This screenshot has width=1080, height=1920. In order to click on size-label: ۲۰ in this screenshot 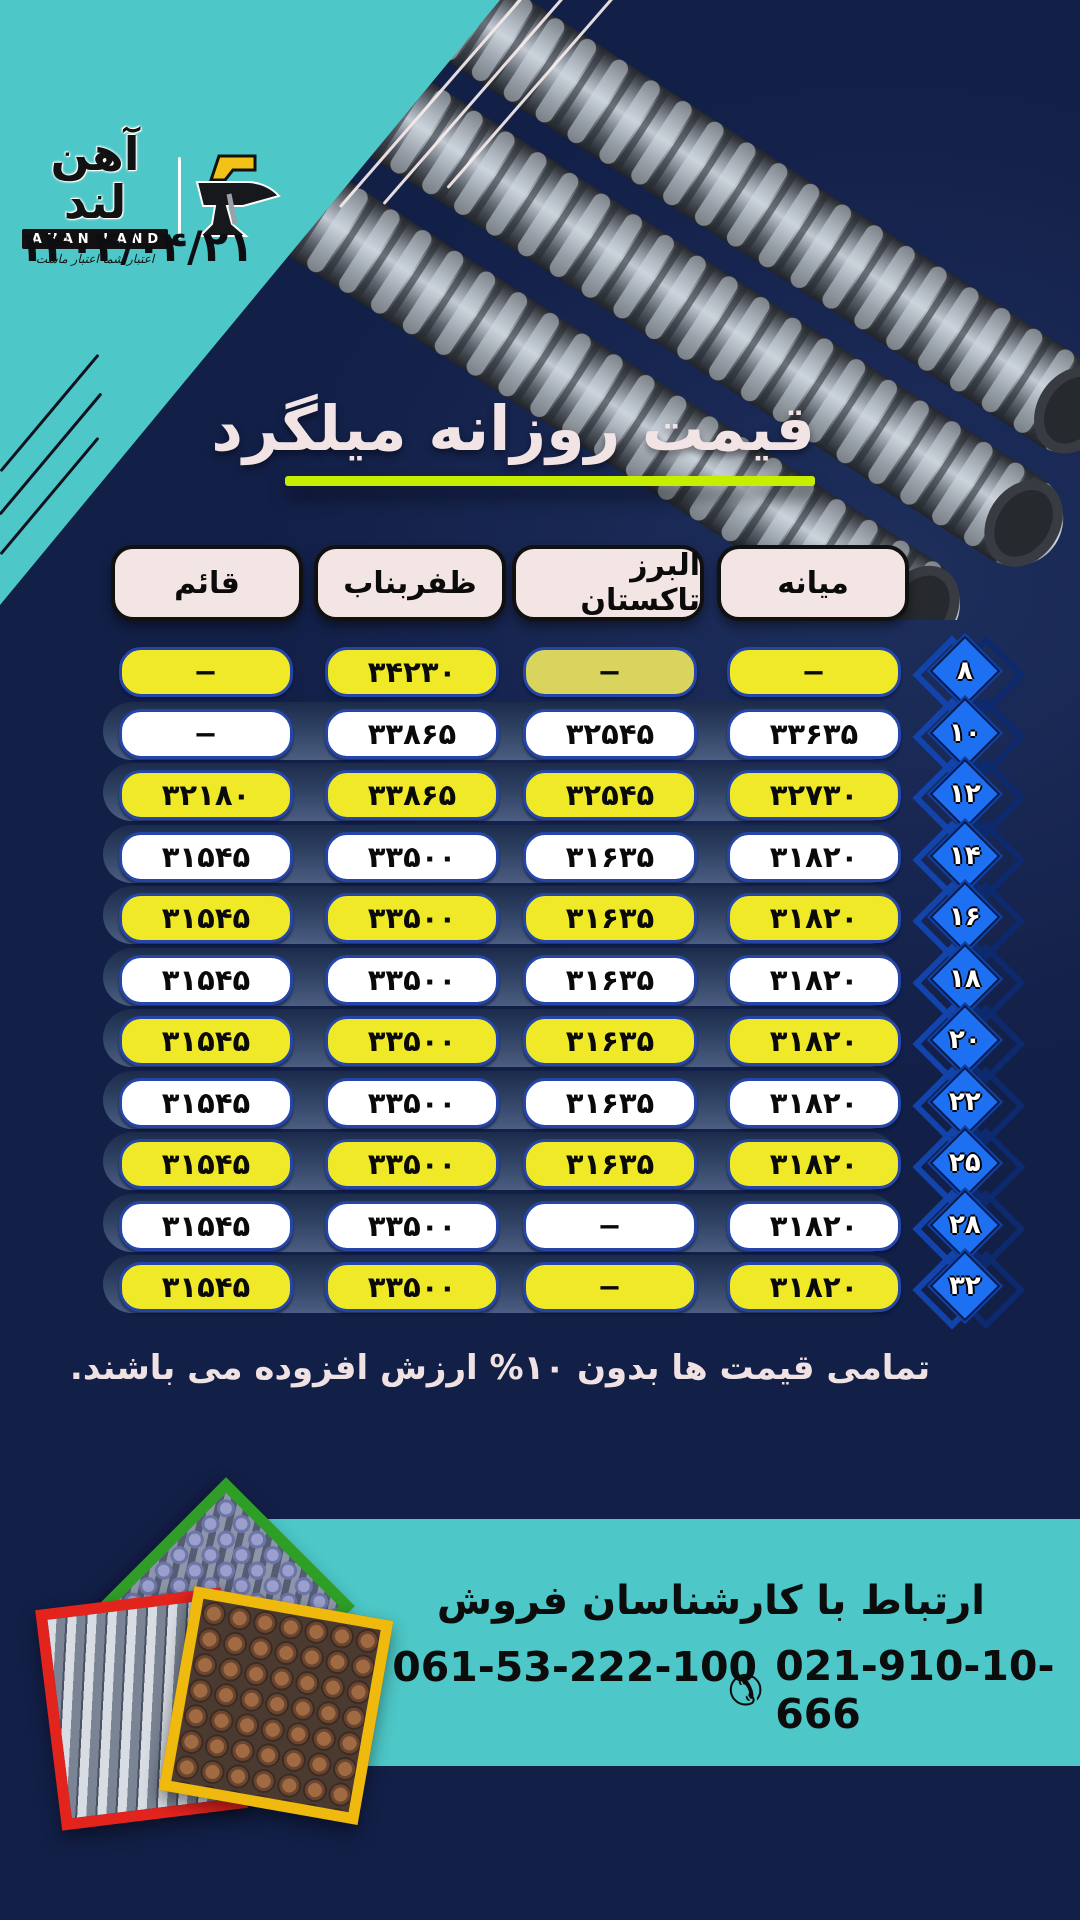, I will do `click(965, 1040)`.